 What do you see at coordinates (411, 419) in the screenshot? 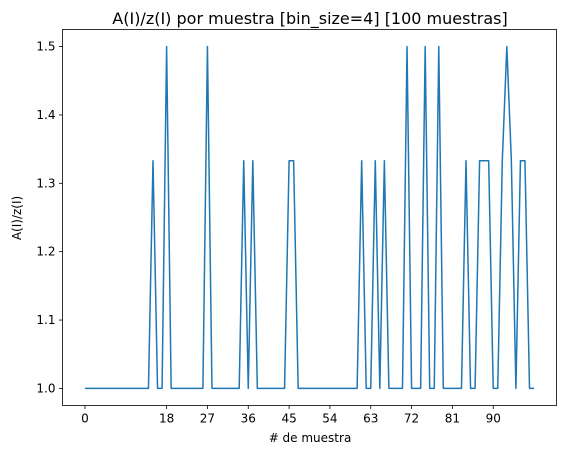
I see `x-tick-label: 72` at bounding box center [411, 419].